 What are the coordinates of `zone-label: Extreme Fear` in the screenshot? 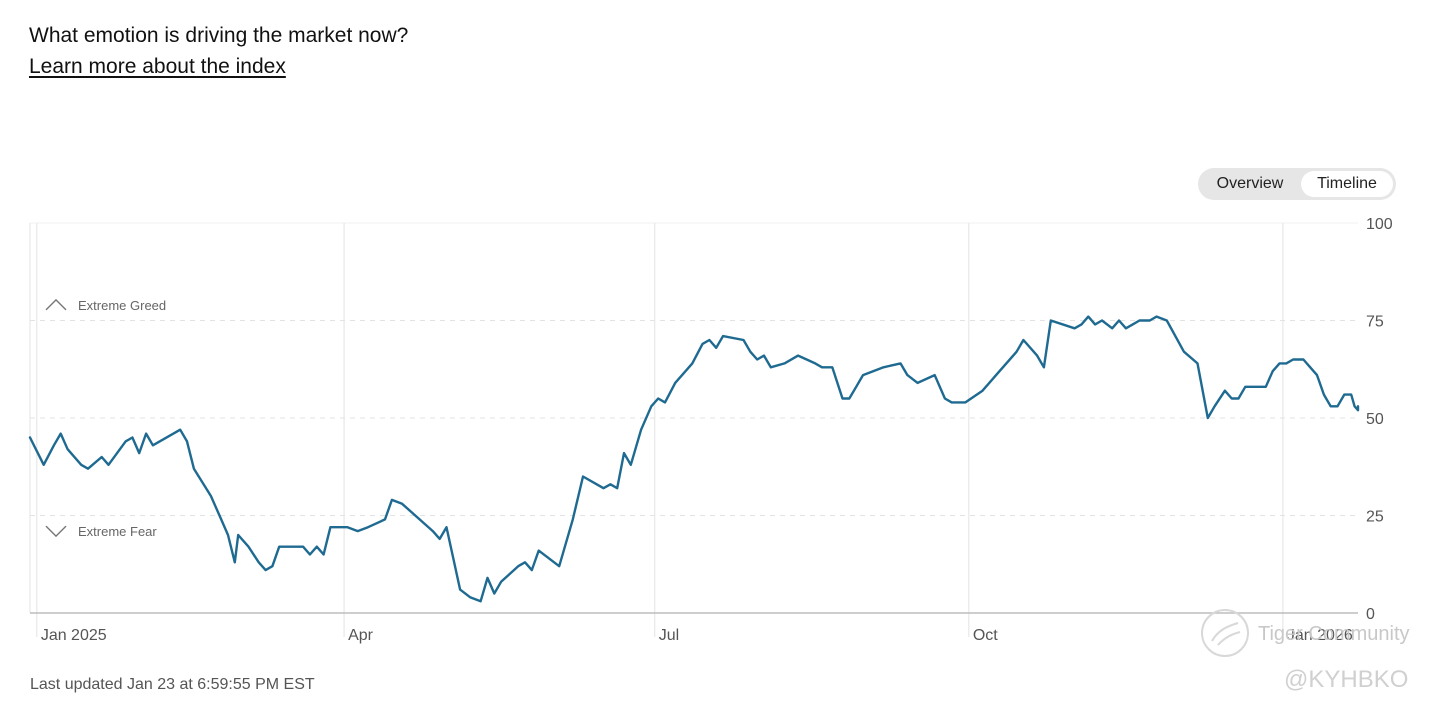 It's located at (117, 531).